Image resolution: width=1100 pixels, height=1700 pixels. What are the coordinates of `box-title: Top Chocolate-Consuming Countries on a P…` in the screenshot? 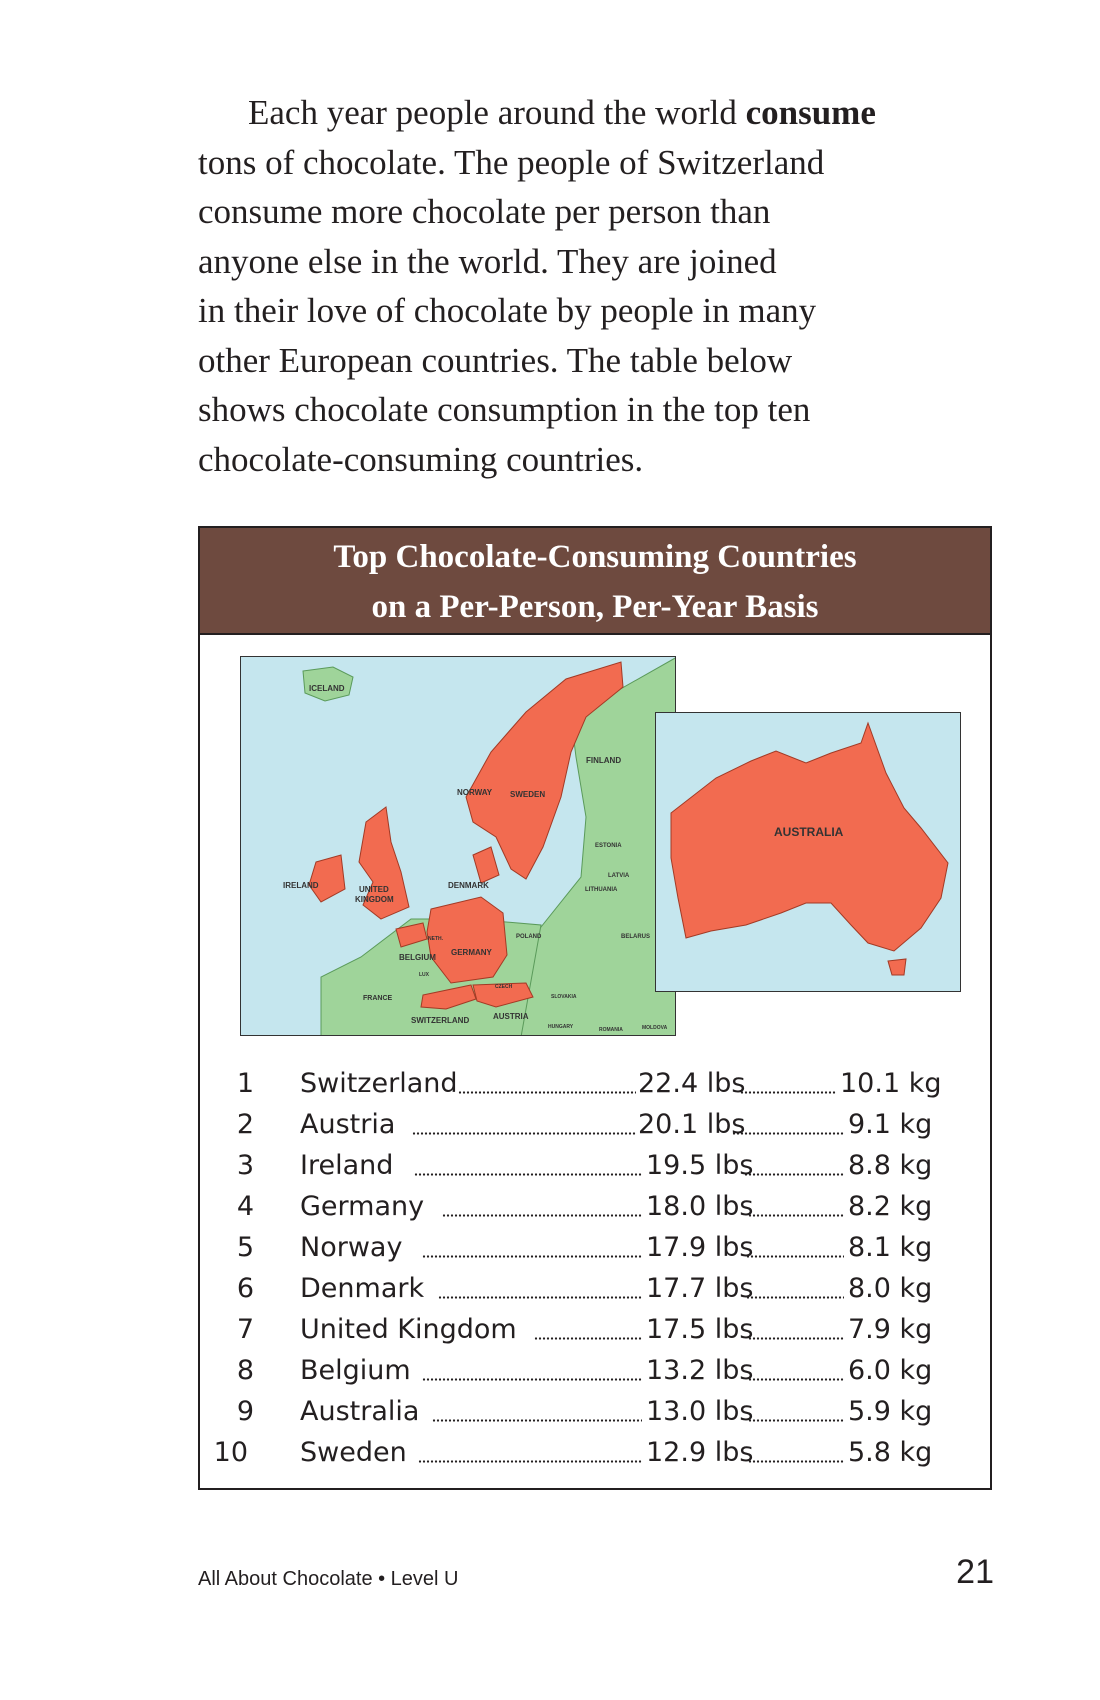 It's located at (595, 581).